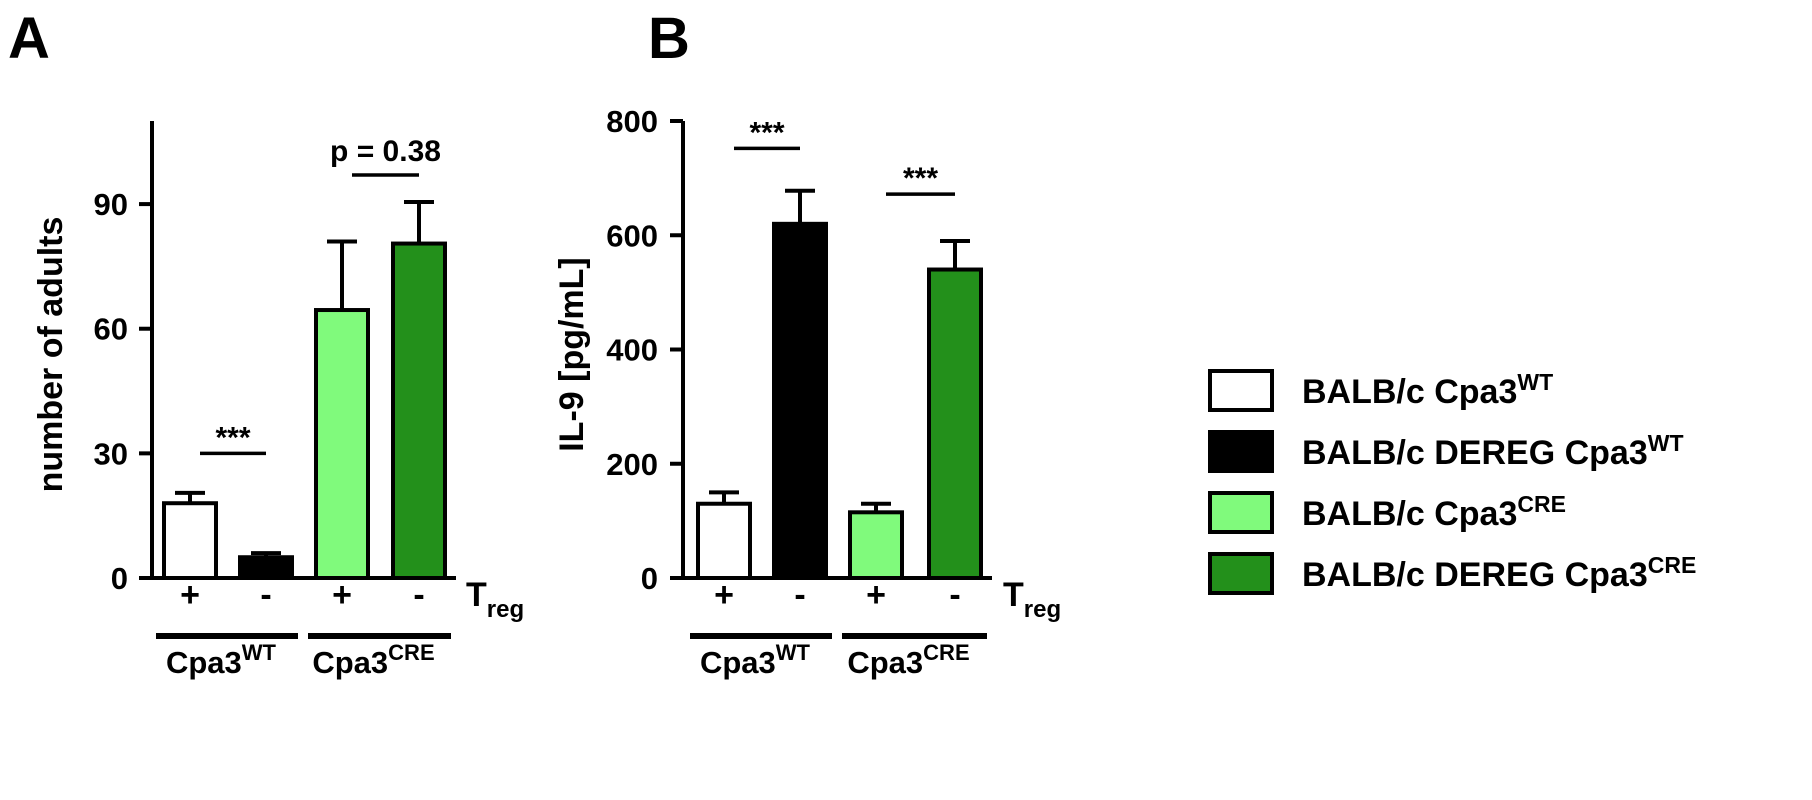 This screenshot has width=1812, height=800. I want to click on panel-letter-b: B, so click(669, 38).